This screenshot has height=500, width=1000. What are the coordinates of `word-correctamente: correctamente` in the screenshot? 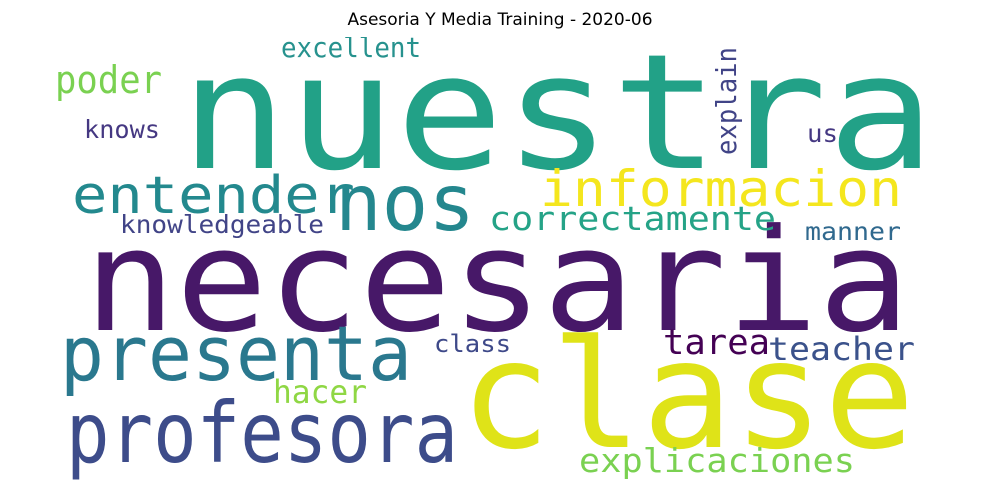 It's located at (632, 218).